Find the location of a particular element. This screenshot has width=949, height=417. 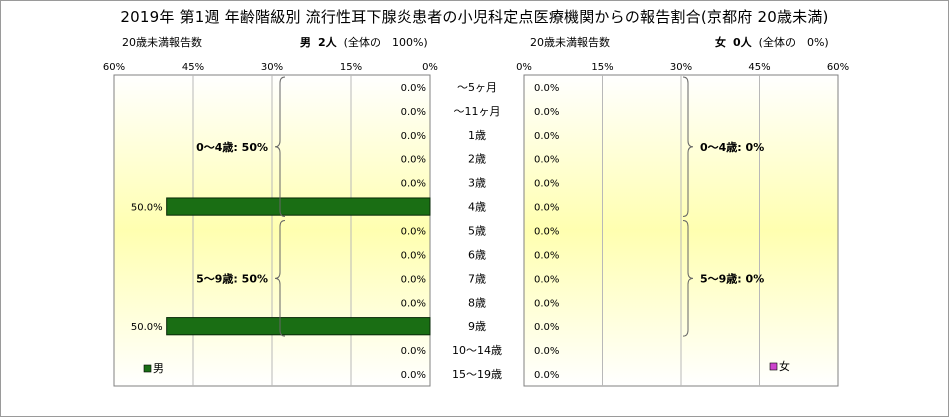

age-category-label: 15～19歳 is located at coordinates (477, 374).